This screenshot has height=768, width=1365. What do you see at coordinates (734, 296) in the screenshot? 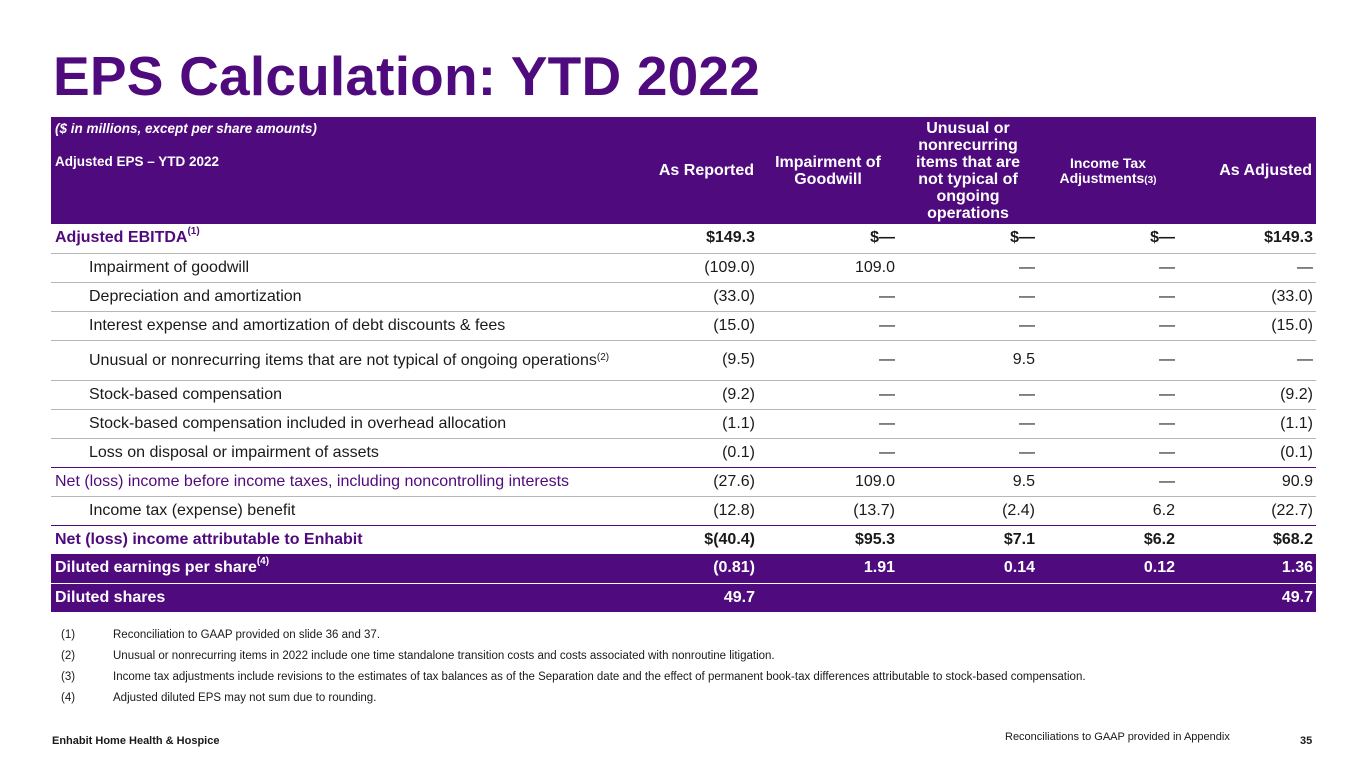
I see `cell-as-reported: (33.0)` at bounding box center [734, 296].